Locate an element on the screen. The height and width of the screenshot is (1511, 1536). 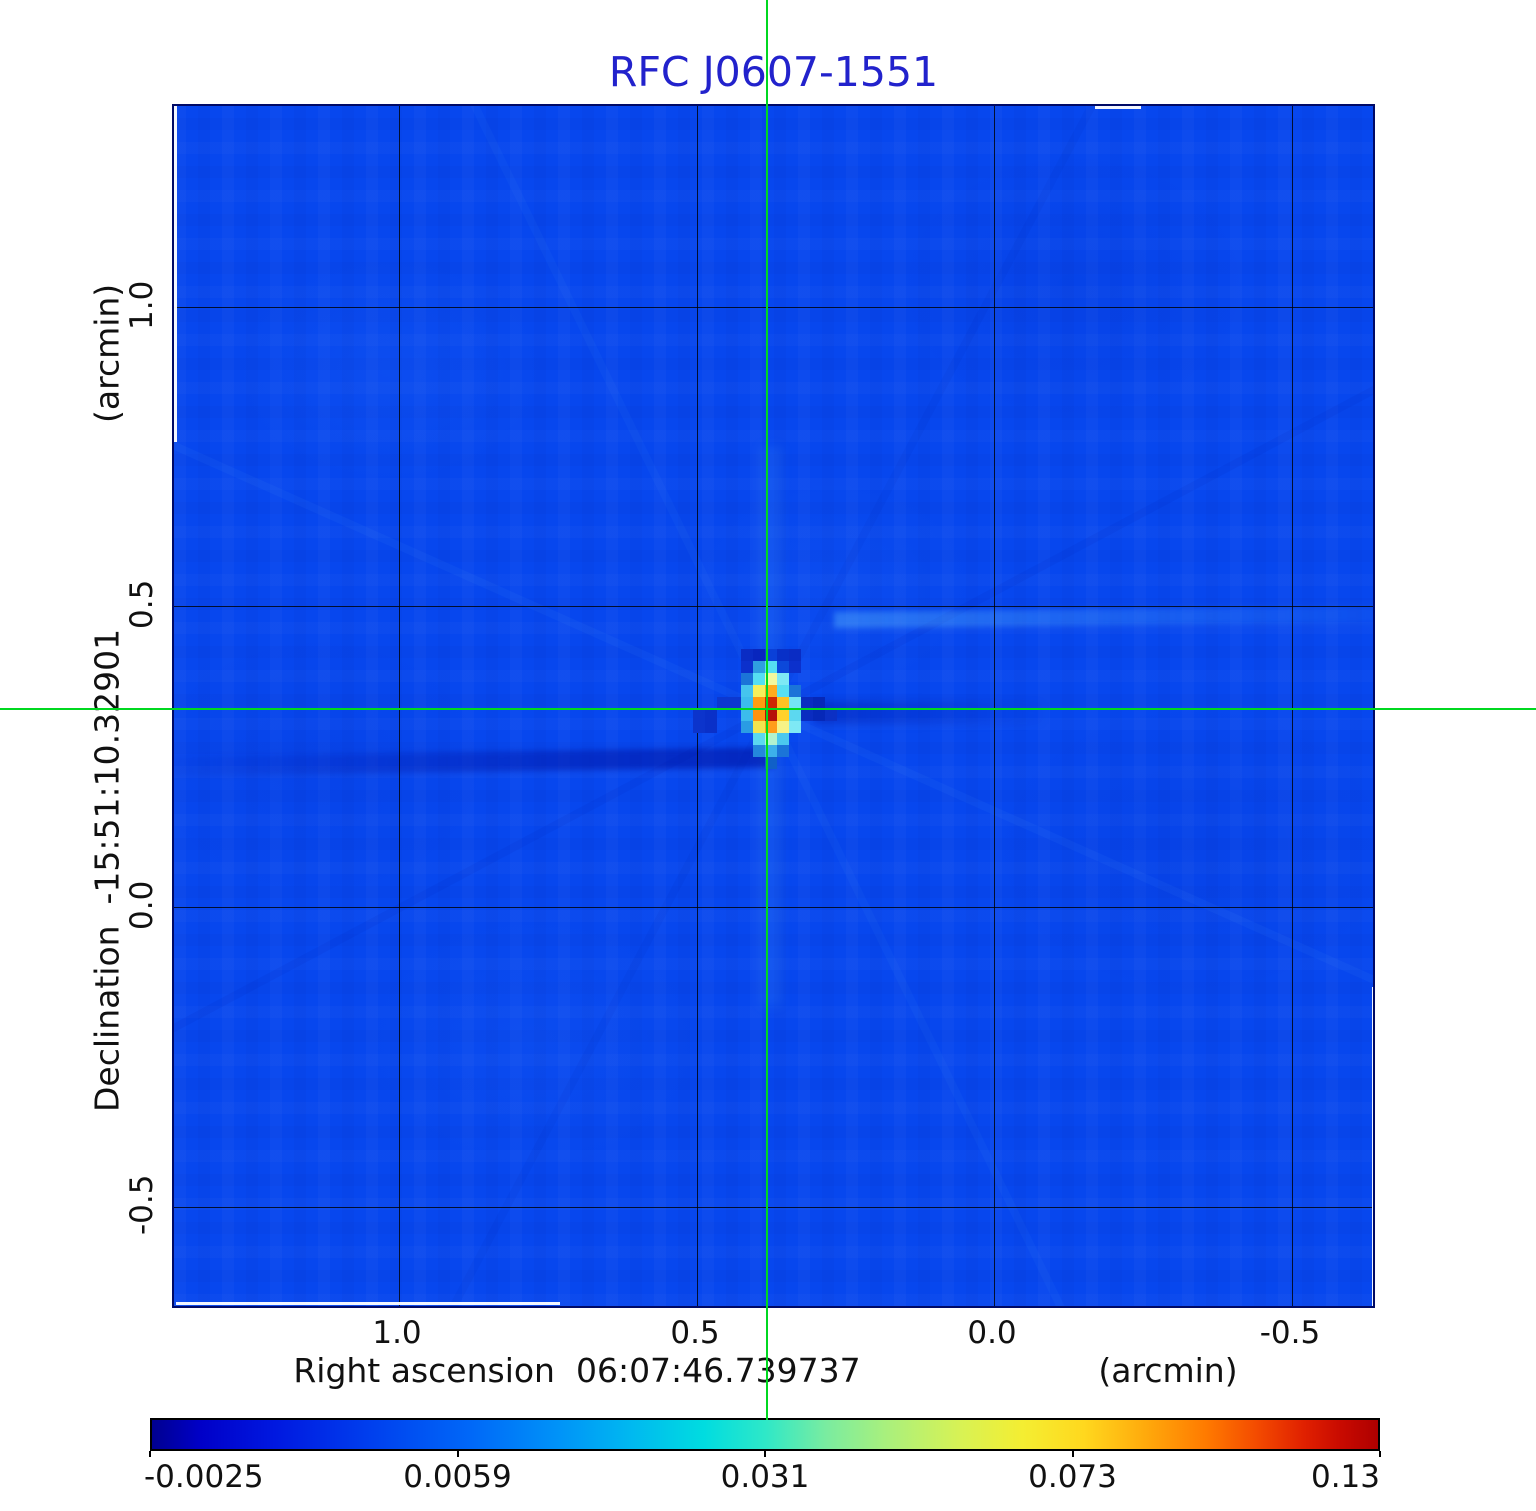
crosshair-vertical is located at coordinates (767, 710).